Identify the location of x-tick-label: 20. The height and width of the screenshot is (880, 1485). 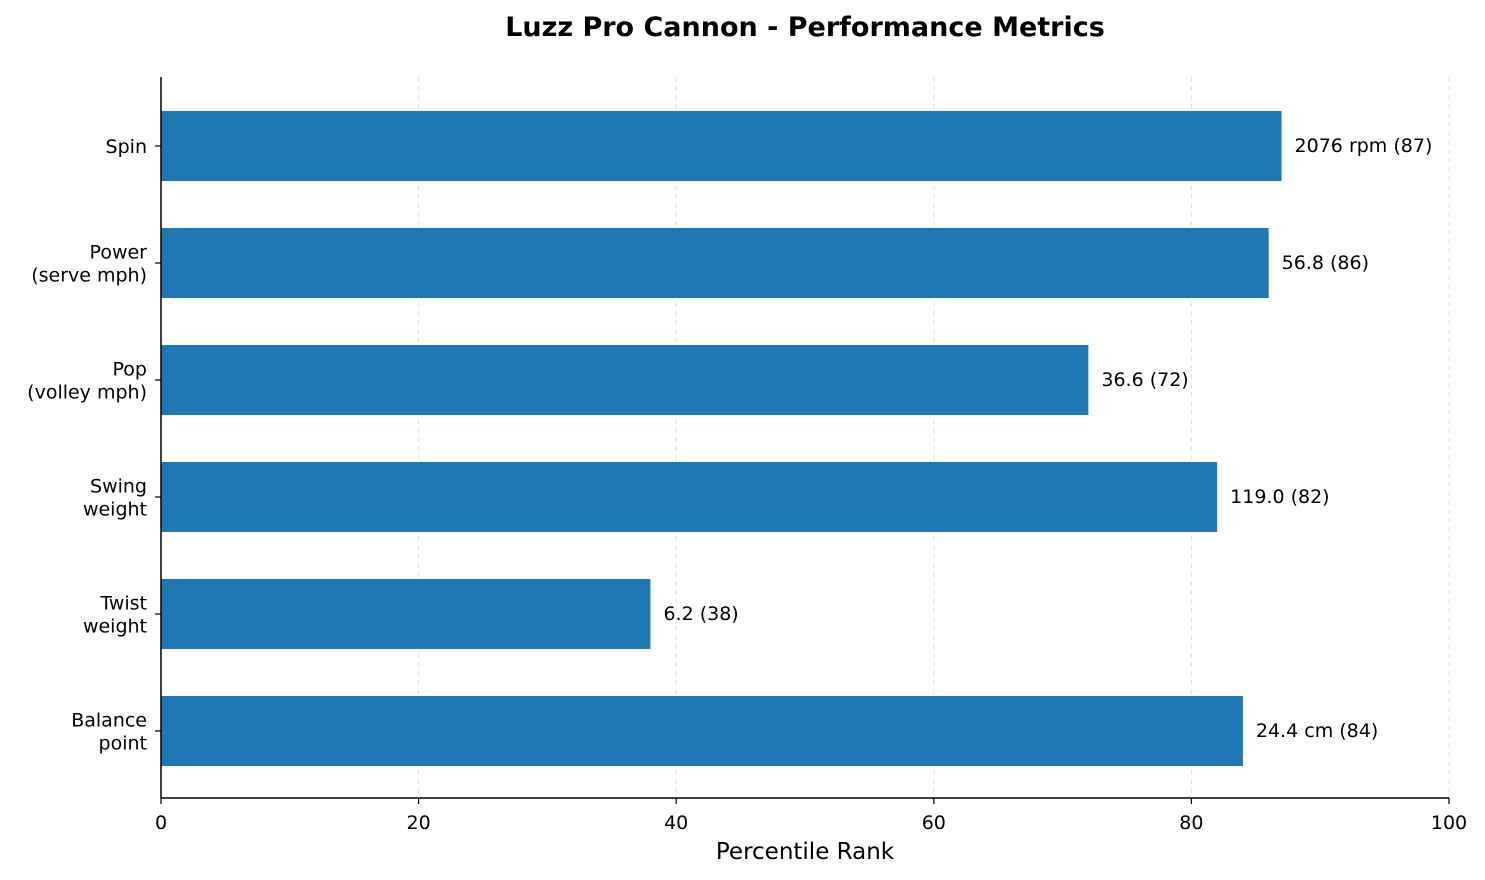
(419, 823).